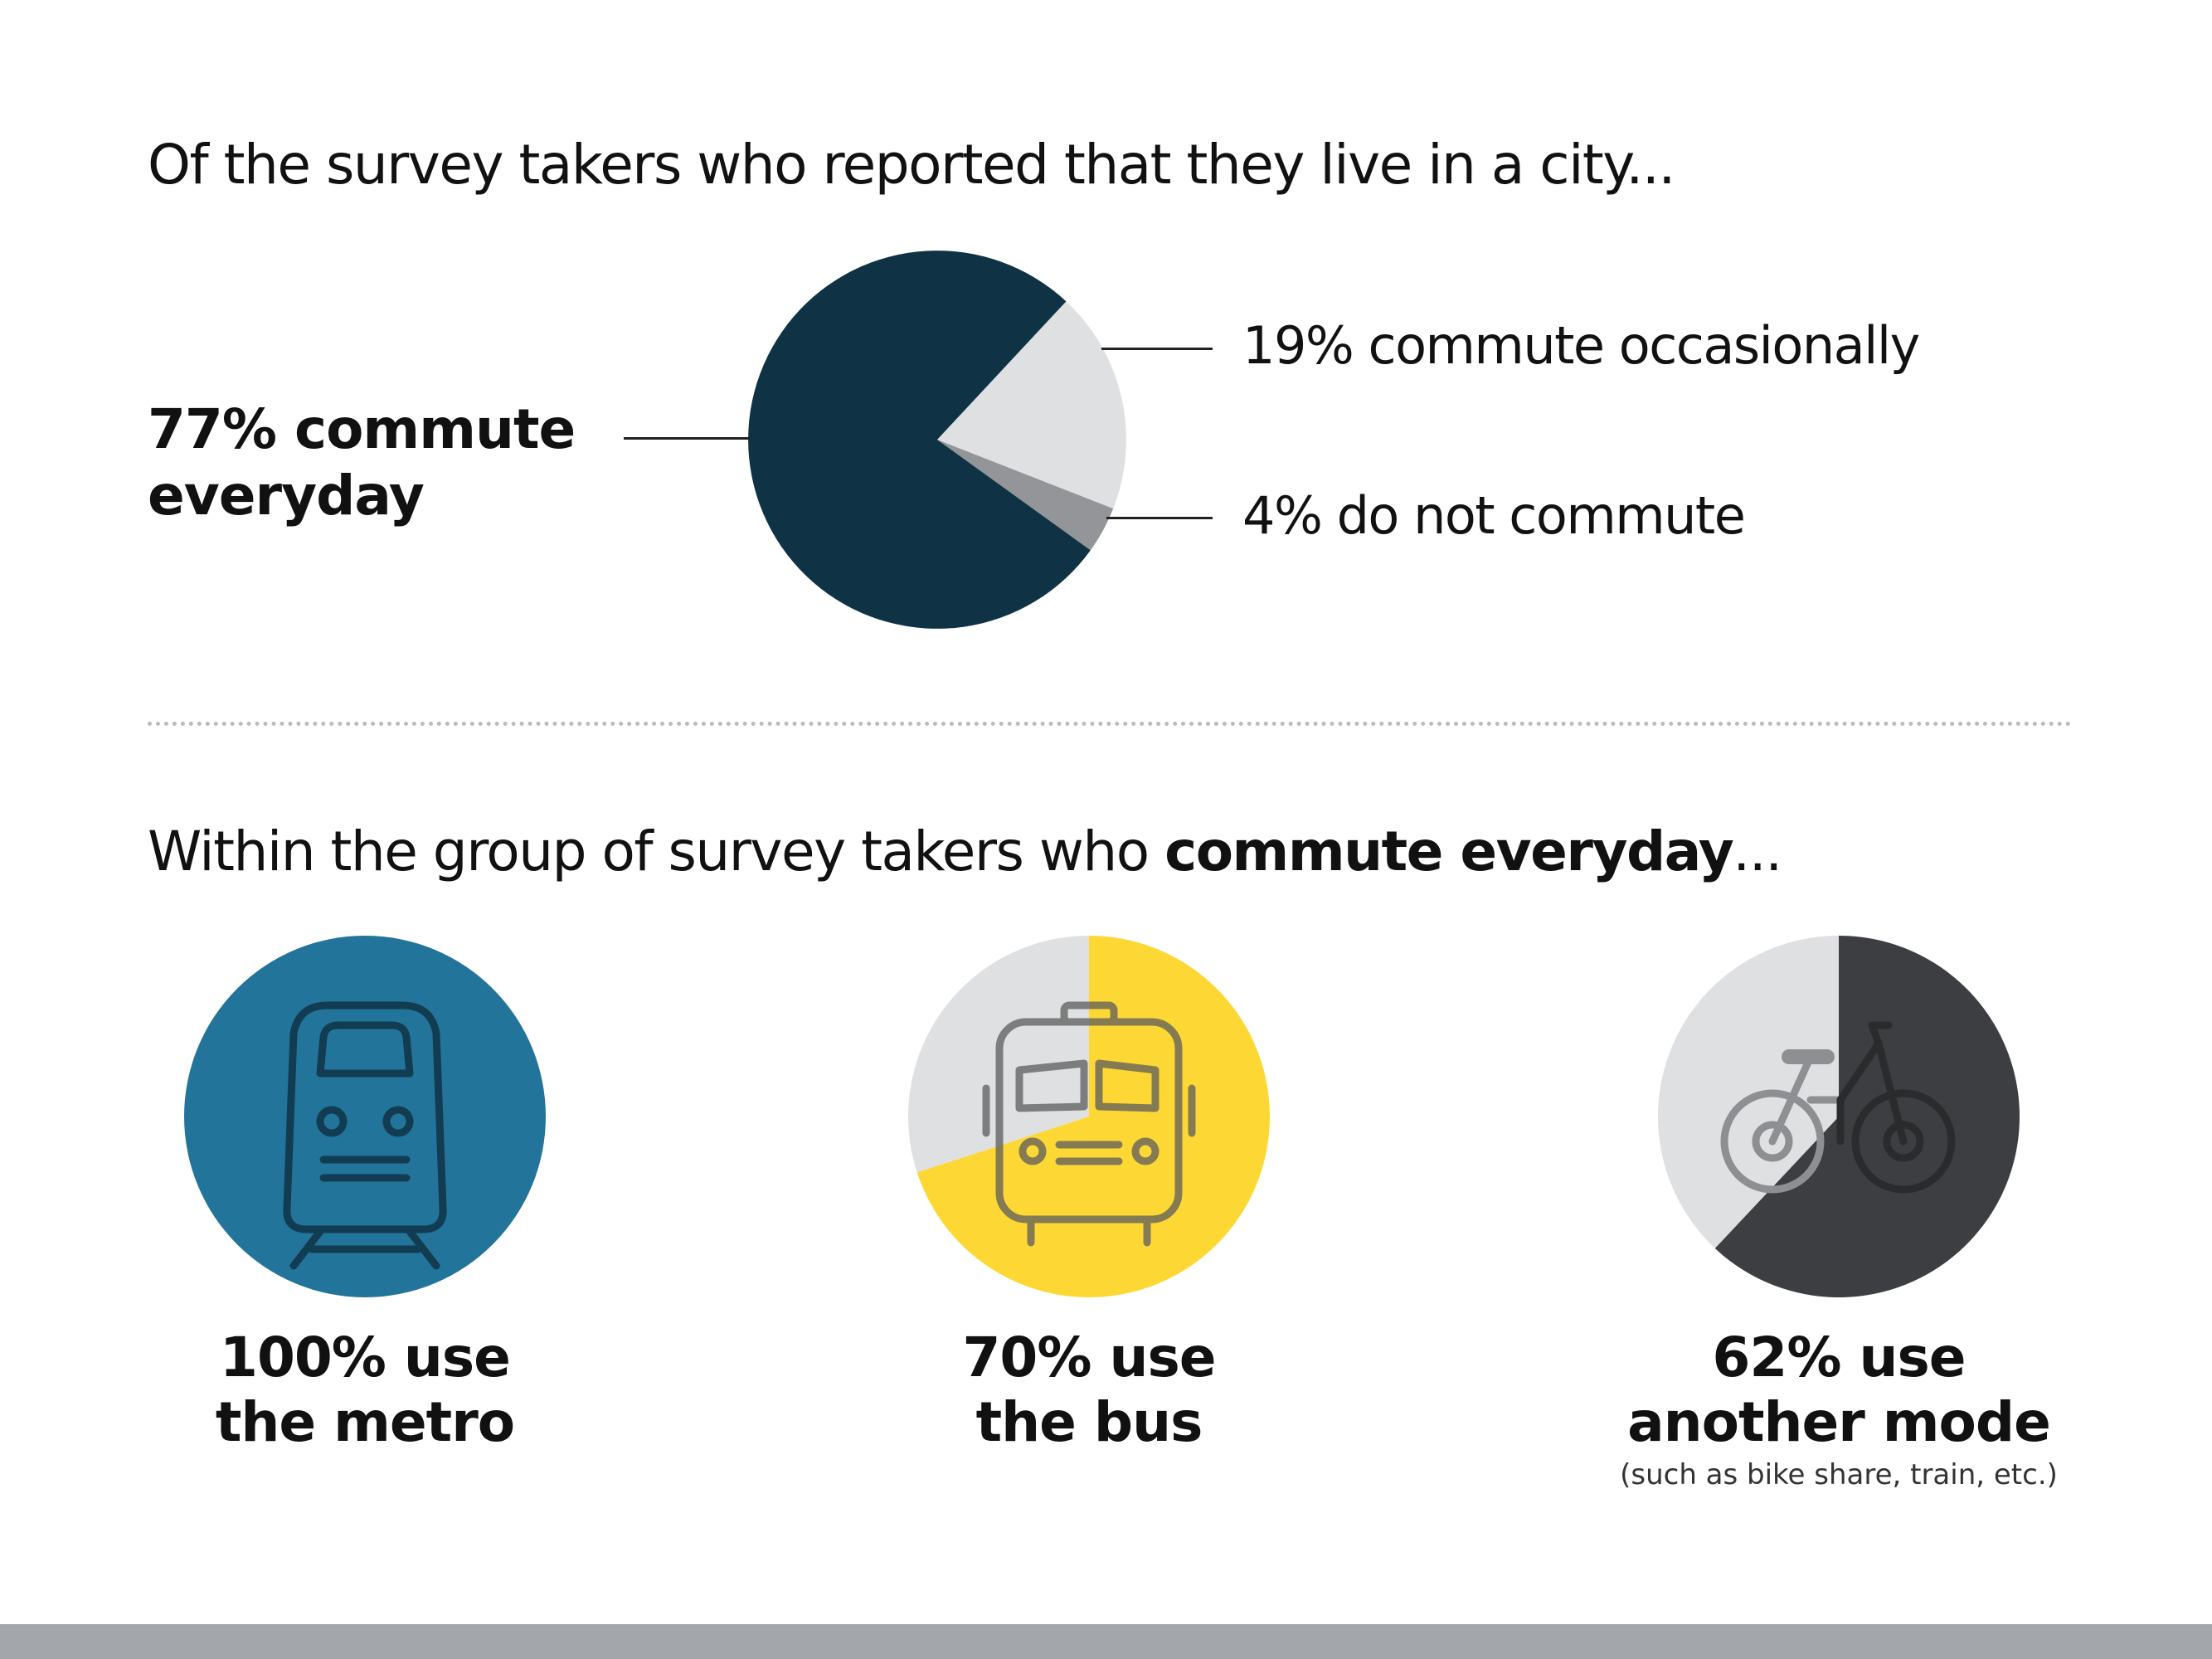  Describe the element at coordinates (1089, 1124) in the screenshot. I see `bus-icon` at that location.